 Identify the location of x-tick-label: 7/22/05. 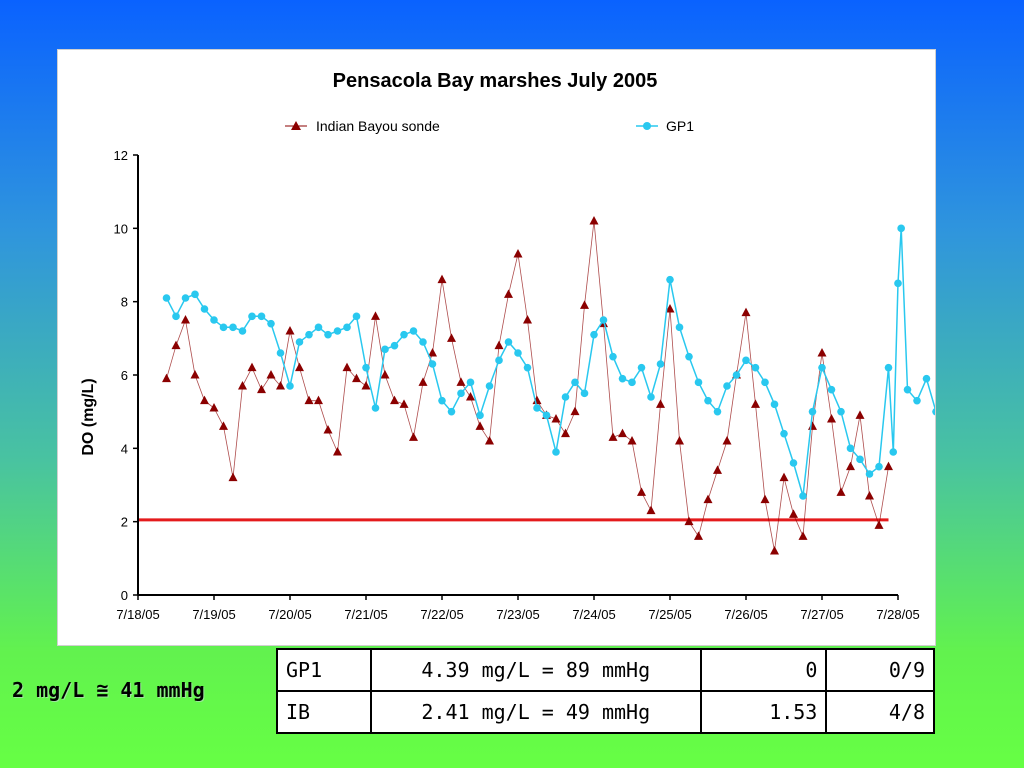
(441, 614).